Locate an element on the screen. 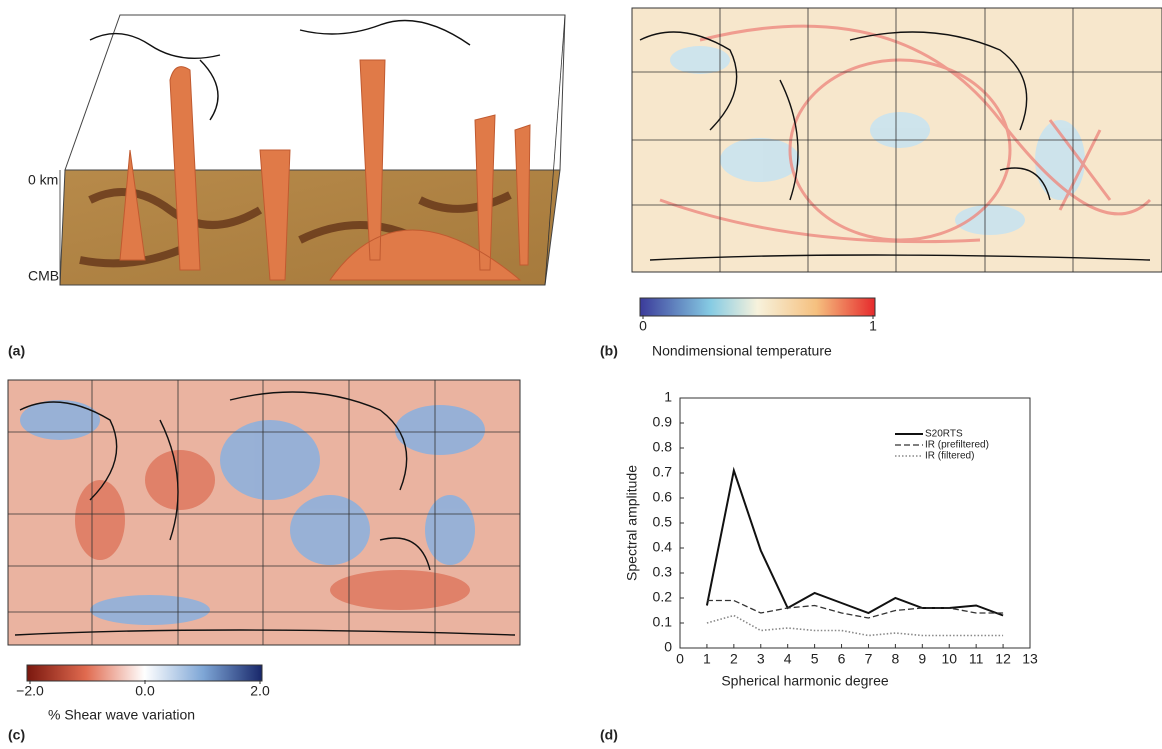  depth-top-label: 0 km is located at coordinates (43, 180).